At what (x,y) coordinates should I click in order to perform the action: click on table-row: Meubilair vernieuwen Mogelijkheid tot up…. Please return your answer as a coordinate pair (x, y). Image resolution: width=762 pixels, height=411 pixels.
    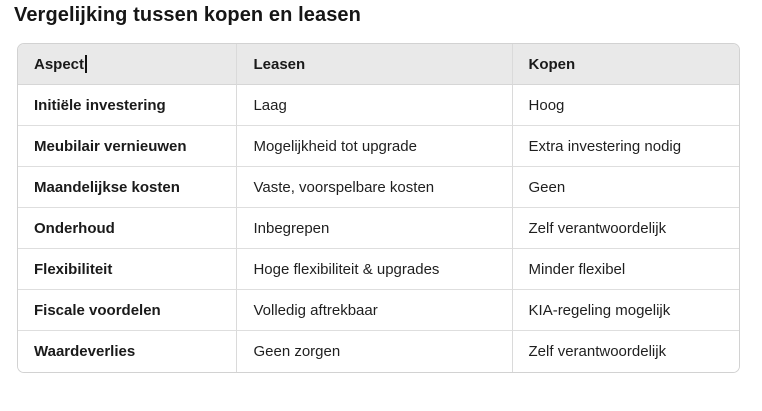
    Looking at the image, I should click on (378, 146).